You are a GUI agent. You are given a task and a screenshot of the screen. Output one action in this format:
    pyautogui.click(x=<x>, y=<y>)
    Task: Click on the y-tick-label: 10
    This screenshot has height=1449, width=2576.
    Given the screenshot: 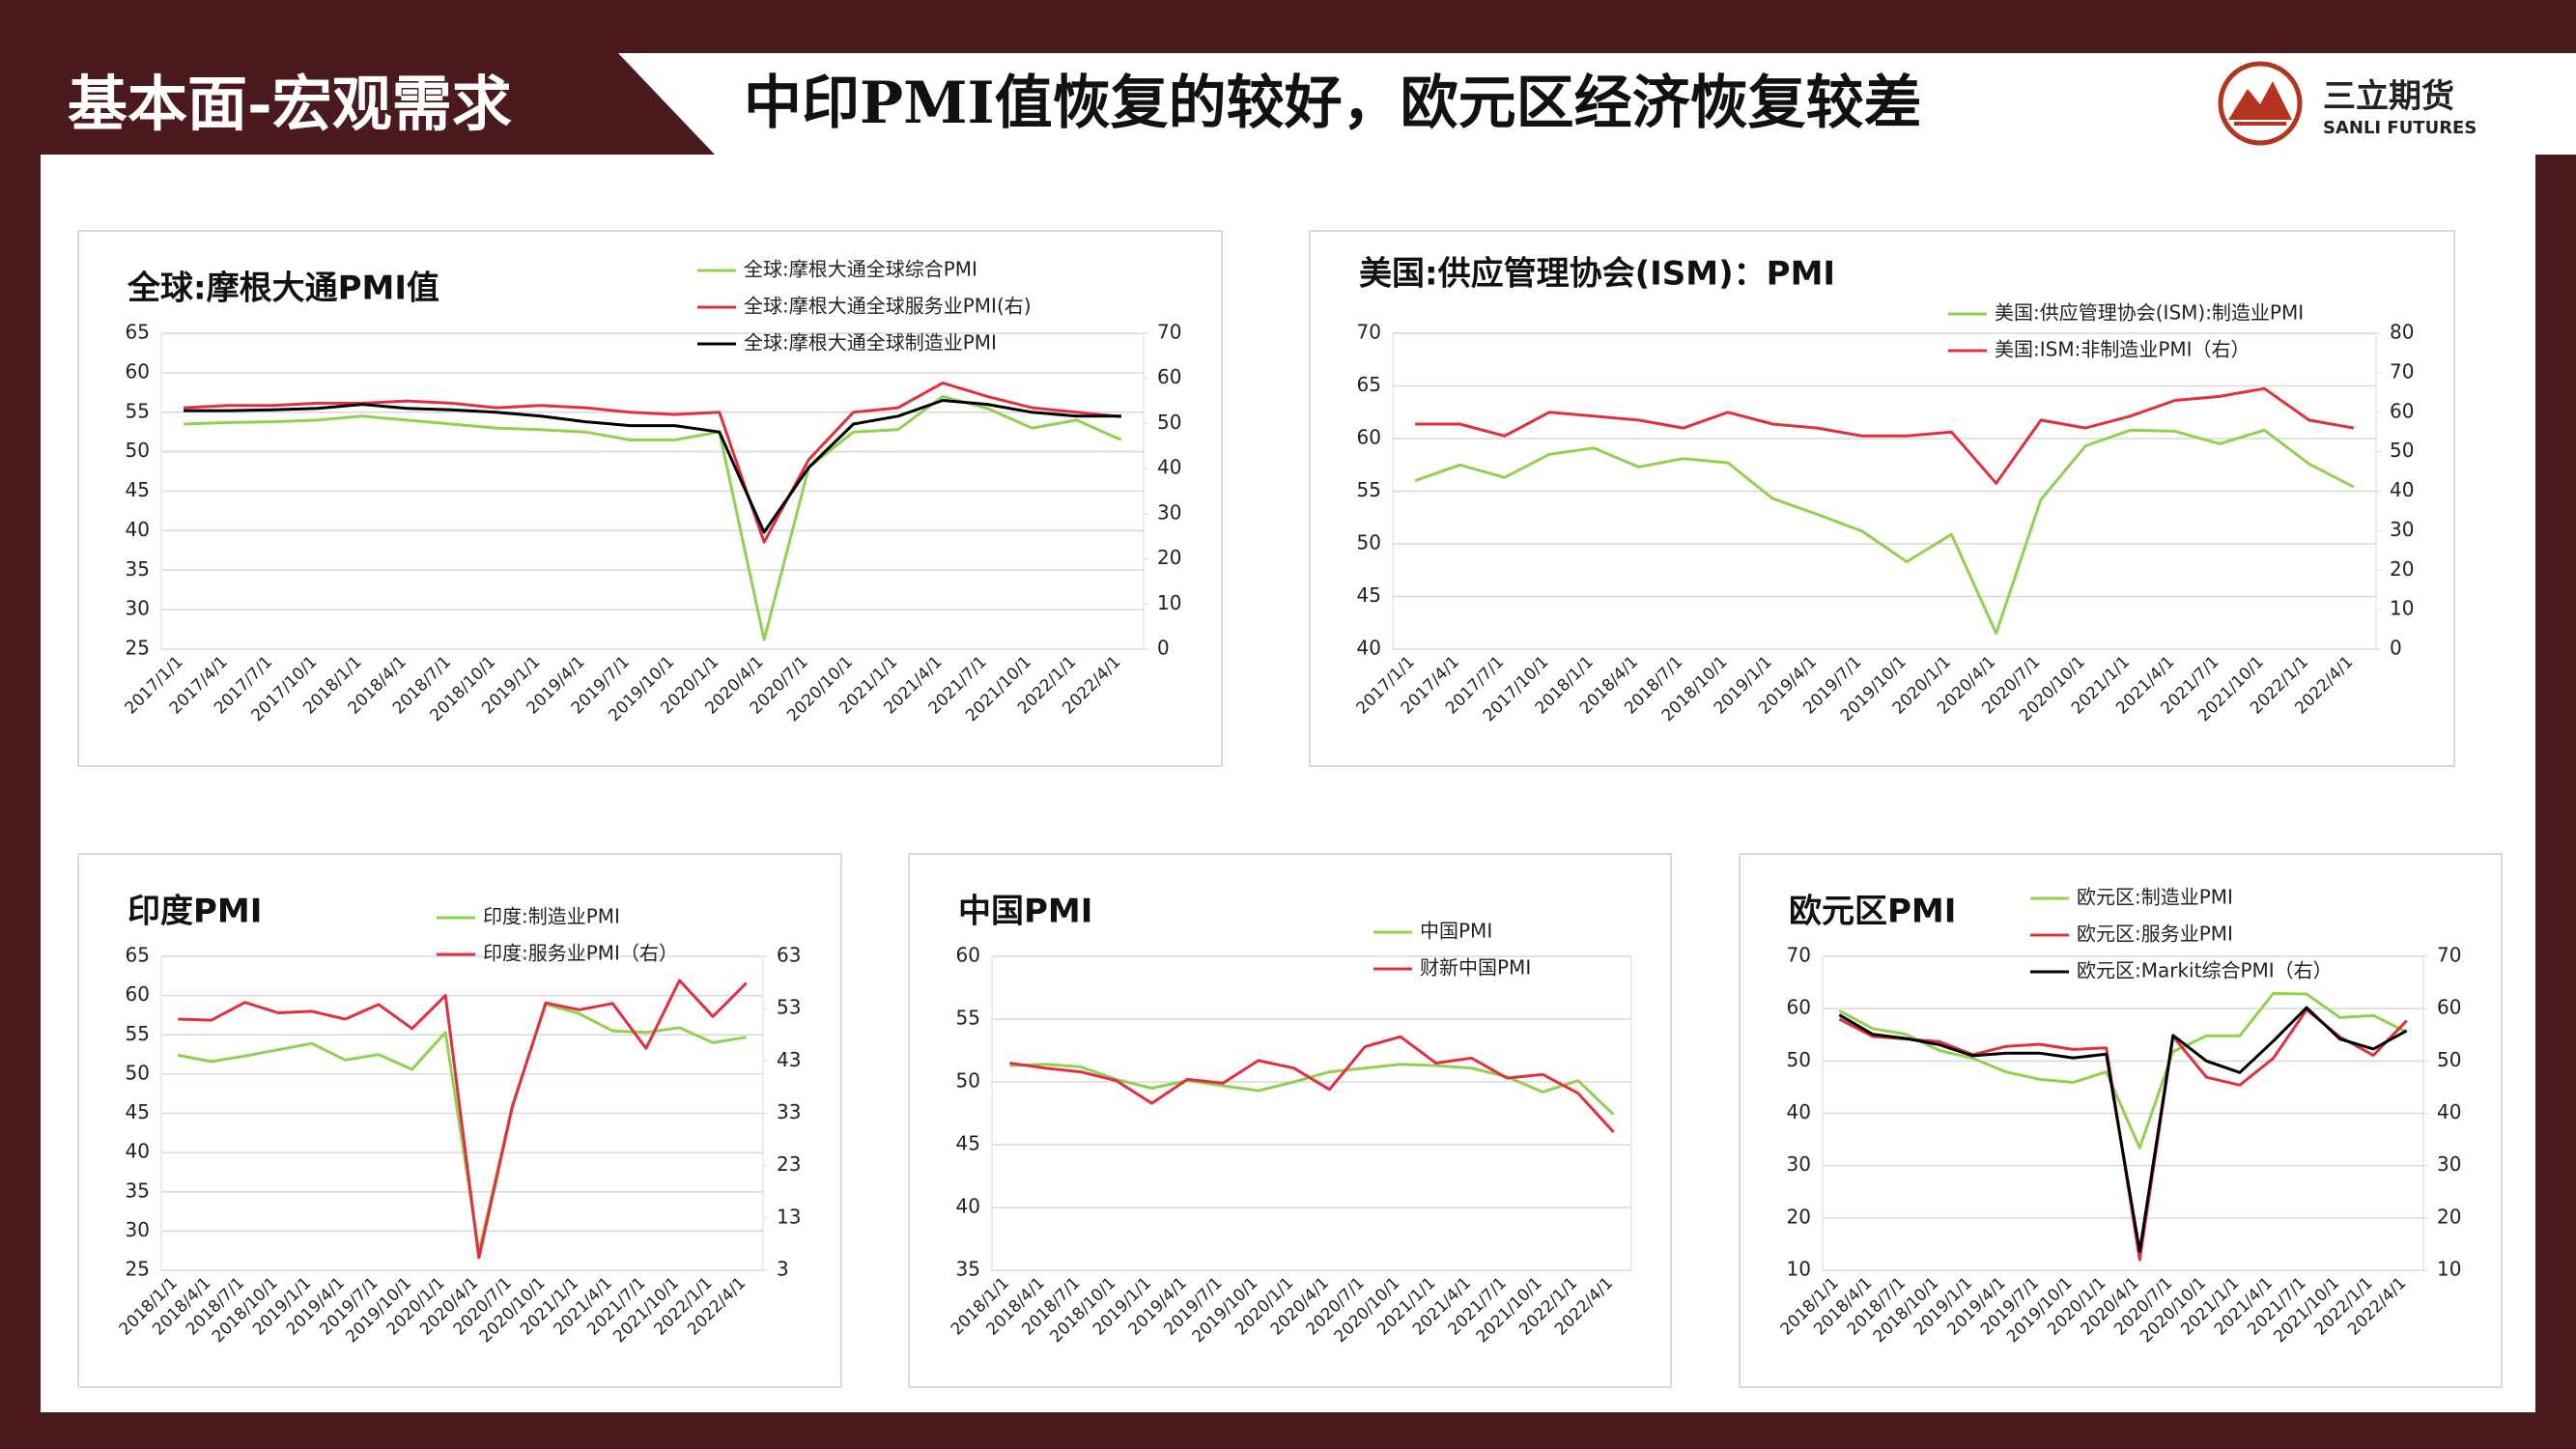 What is the action you would take?
    pyautogui.click(x=1799, y=1269)
    